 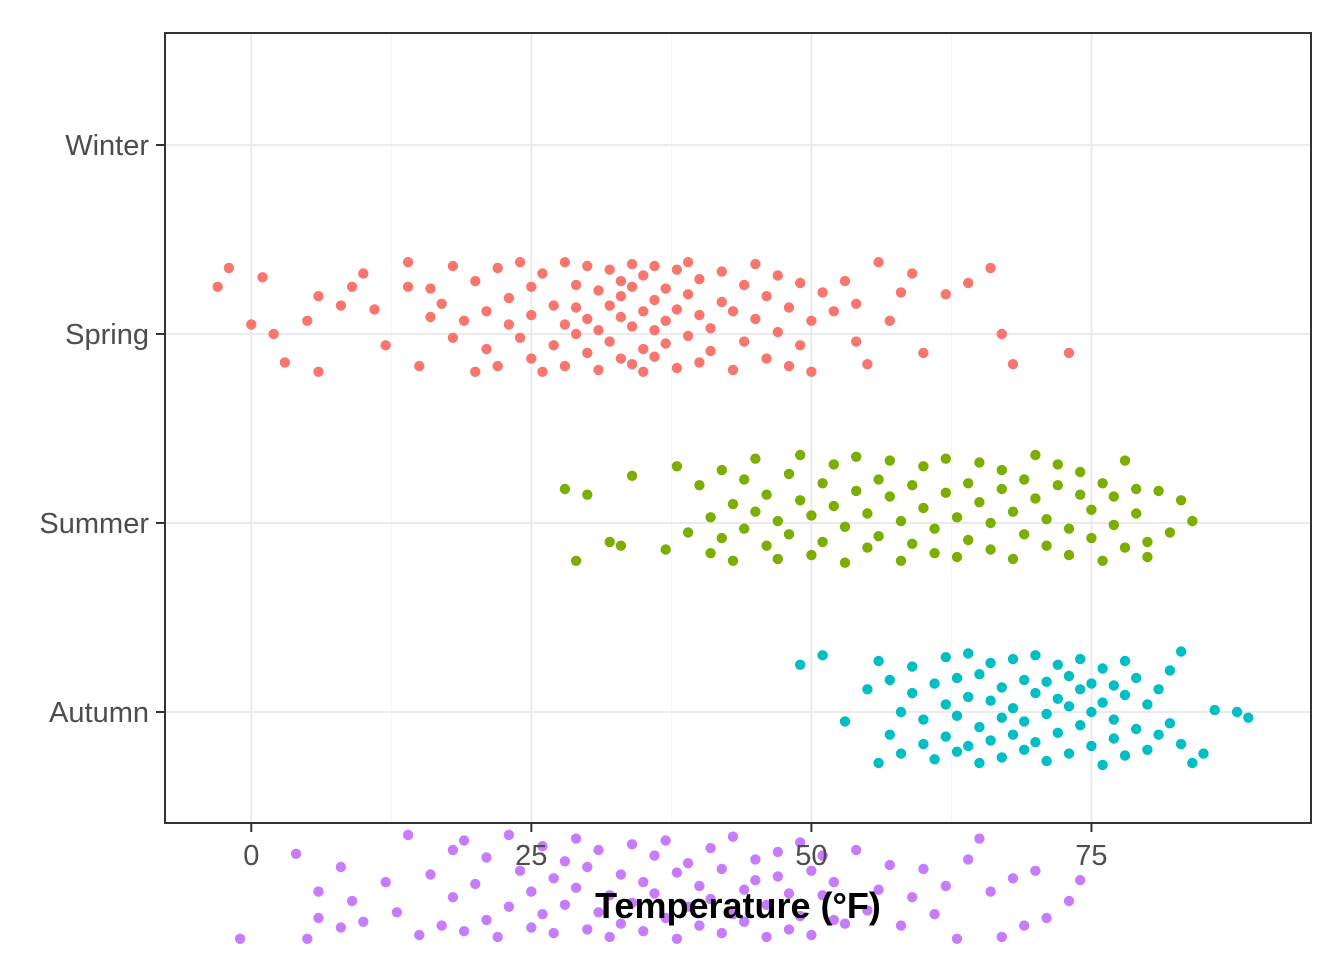 I want to click on x-tick-label: 75, so click(x=1091, y=856).